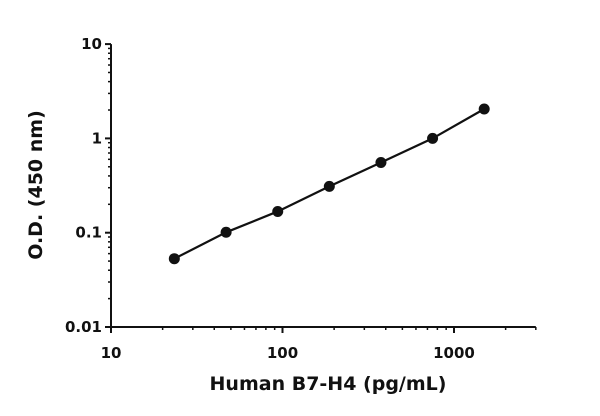 This screenshot has width=600, height=416. What do you see at coordinates (88, 233) in the screenshot?
I see `y-tick-label: 0.1` at bounding box center [88, 233].